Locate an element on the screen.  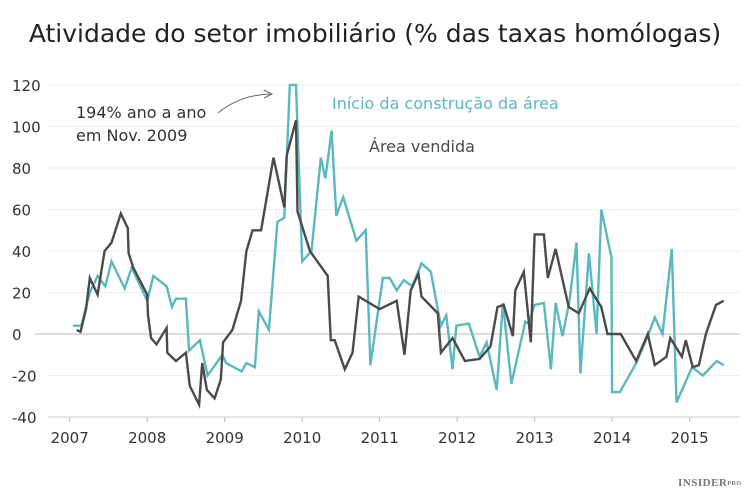
annotation-line-2: em Nov. 2009 is located at coordinates (131, 135).